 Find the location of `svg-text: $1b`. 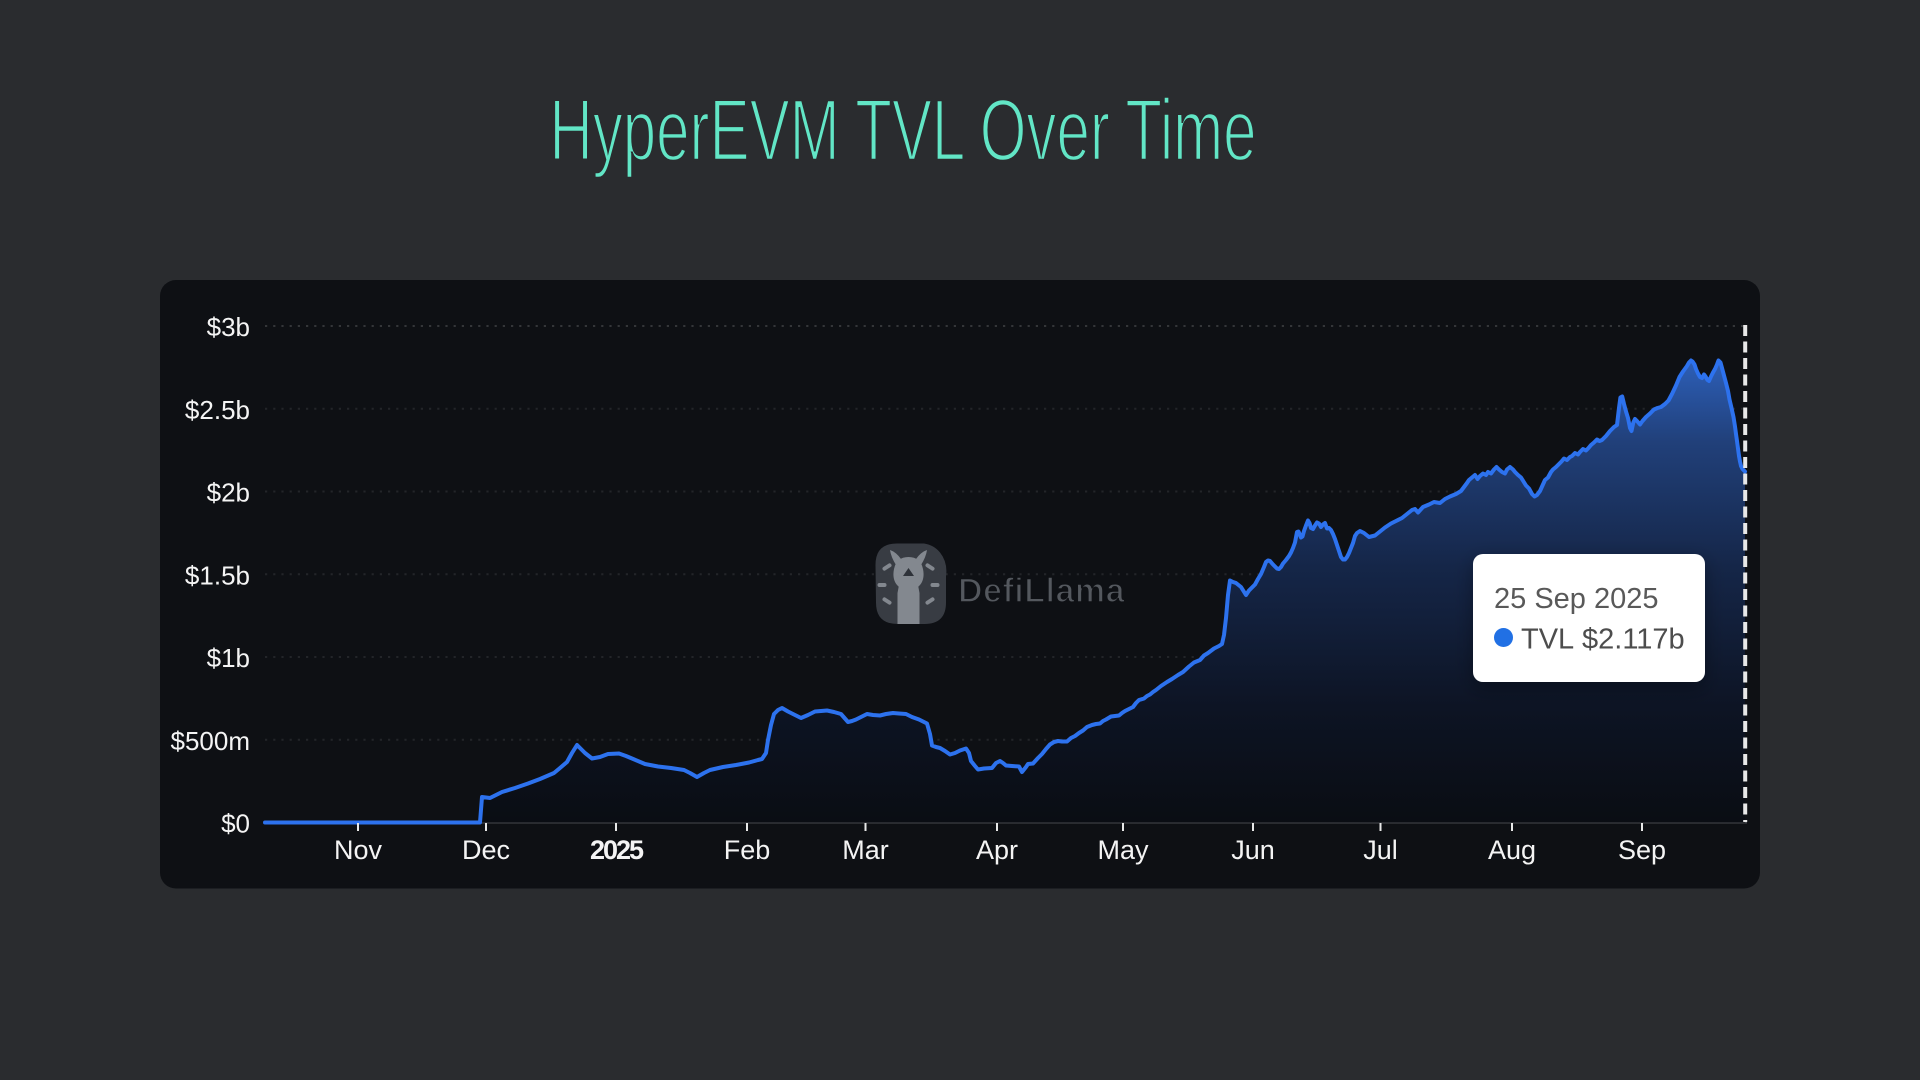

svg-text: $1b is located at coordinates (228, 658).